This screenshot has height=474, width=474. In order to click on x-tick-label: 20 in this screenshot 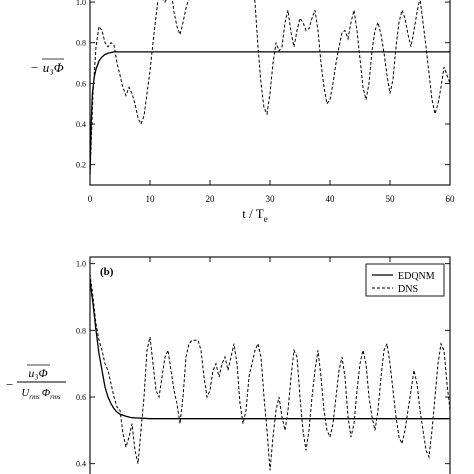, I will do `click(211, 199)`.